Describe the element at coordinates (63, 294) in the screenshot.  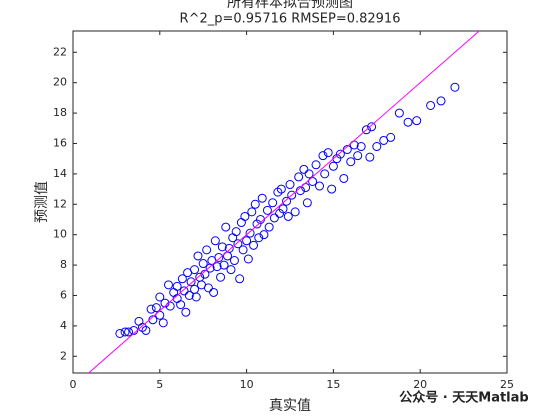
I see `y-tick-label: 6` at that location.